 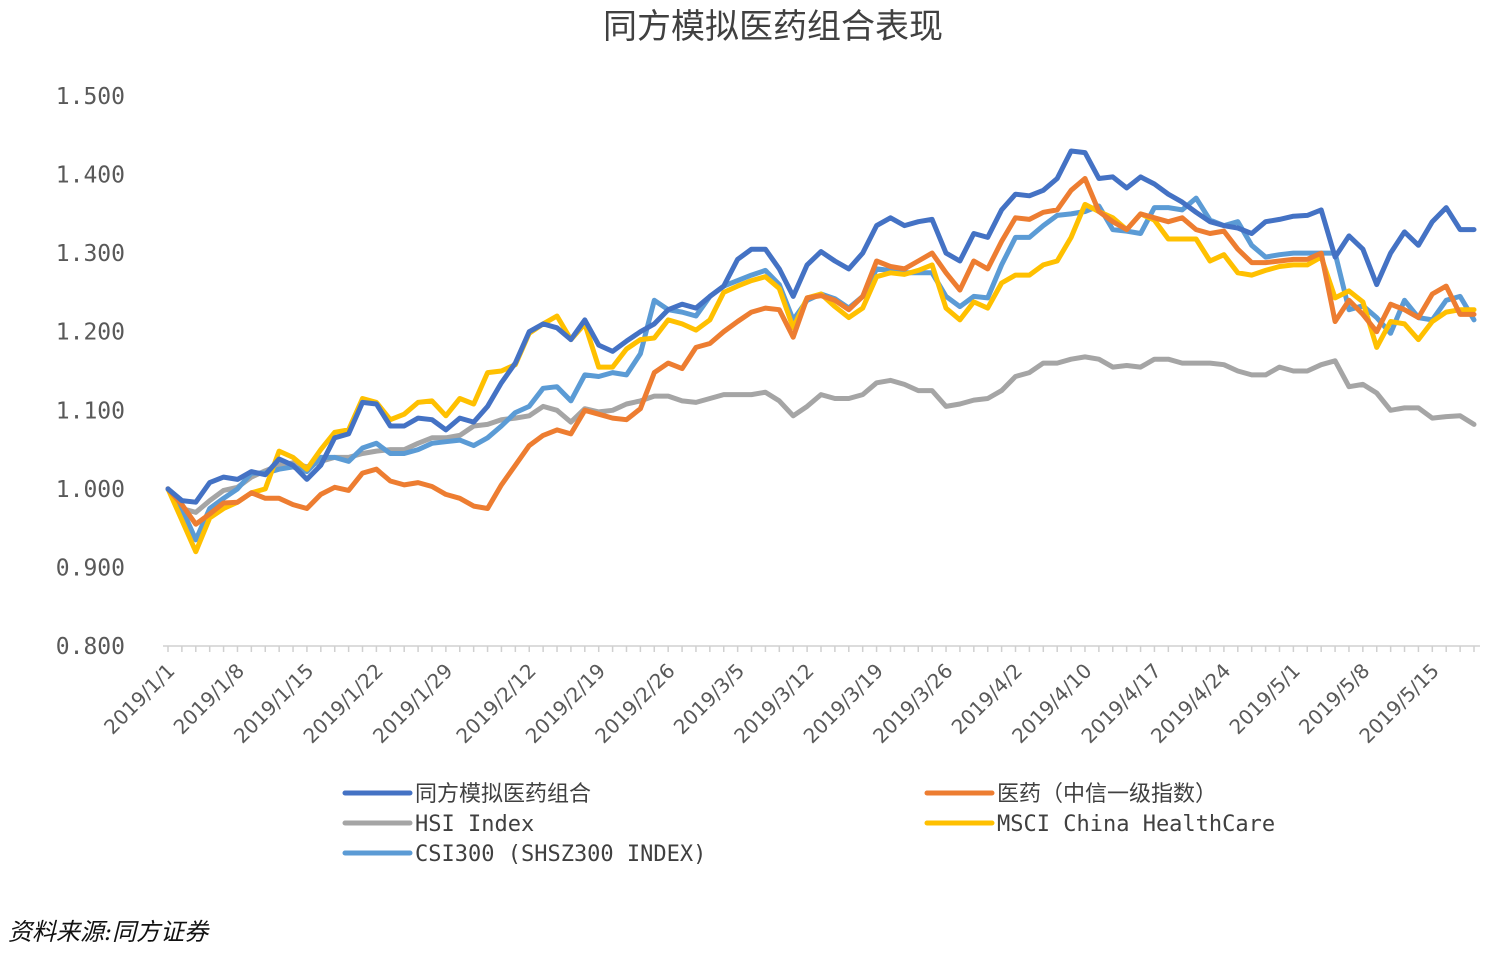 What do you see at coordinates (560, 854) in the screenshot?
I see `legend-label: CSI300 (SHSZ300 INDEX)` at bounding box center [560, 854].